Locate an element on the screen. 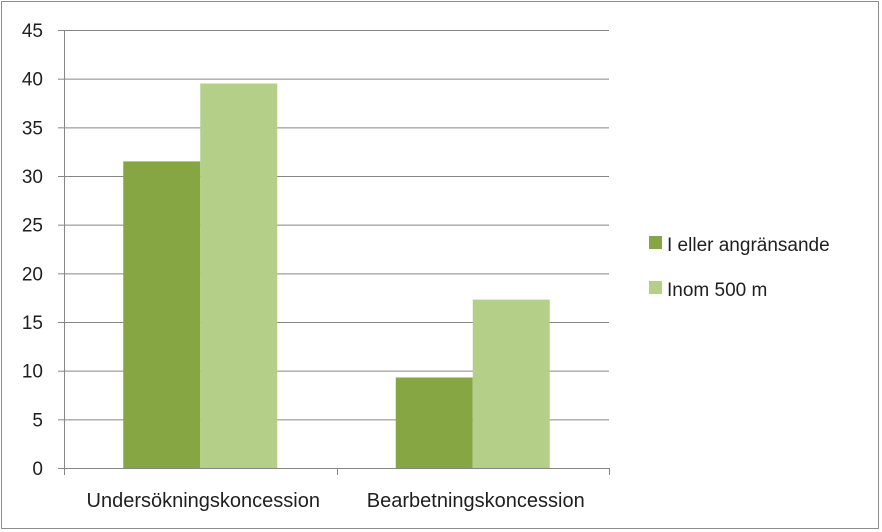  y-tick-label: 0 is located at coordinates (37, 469).